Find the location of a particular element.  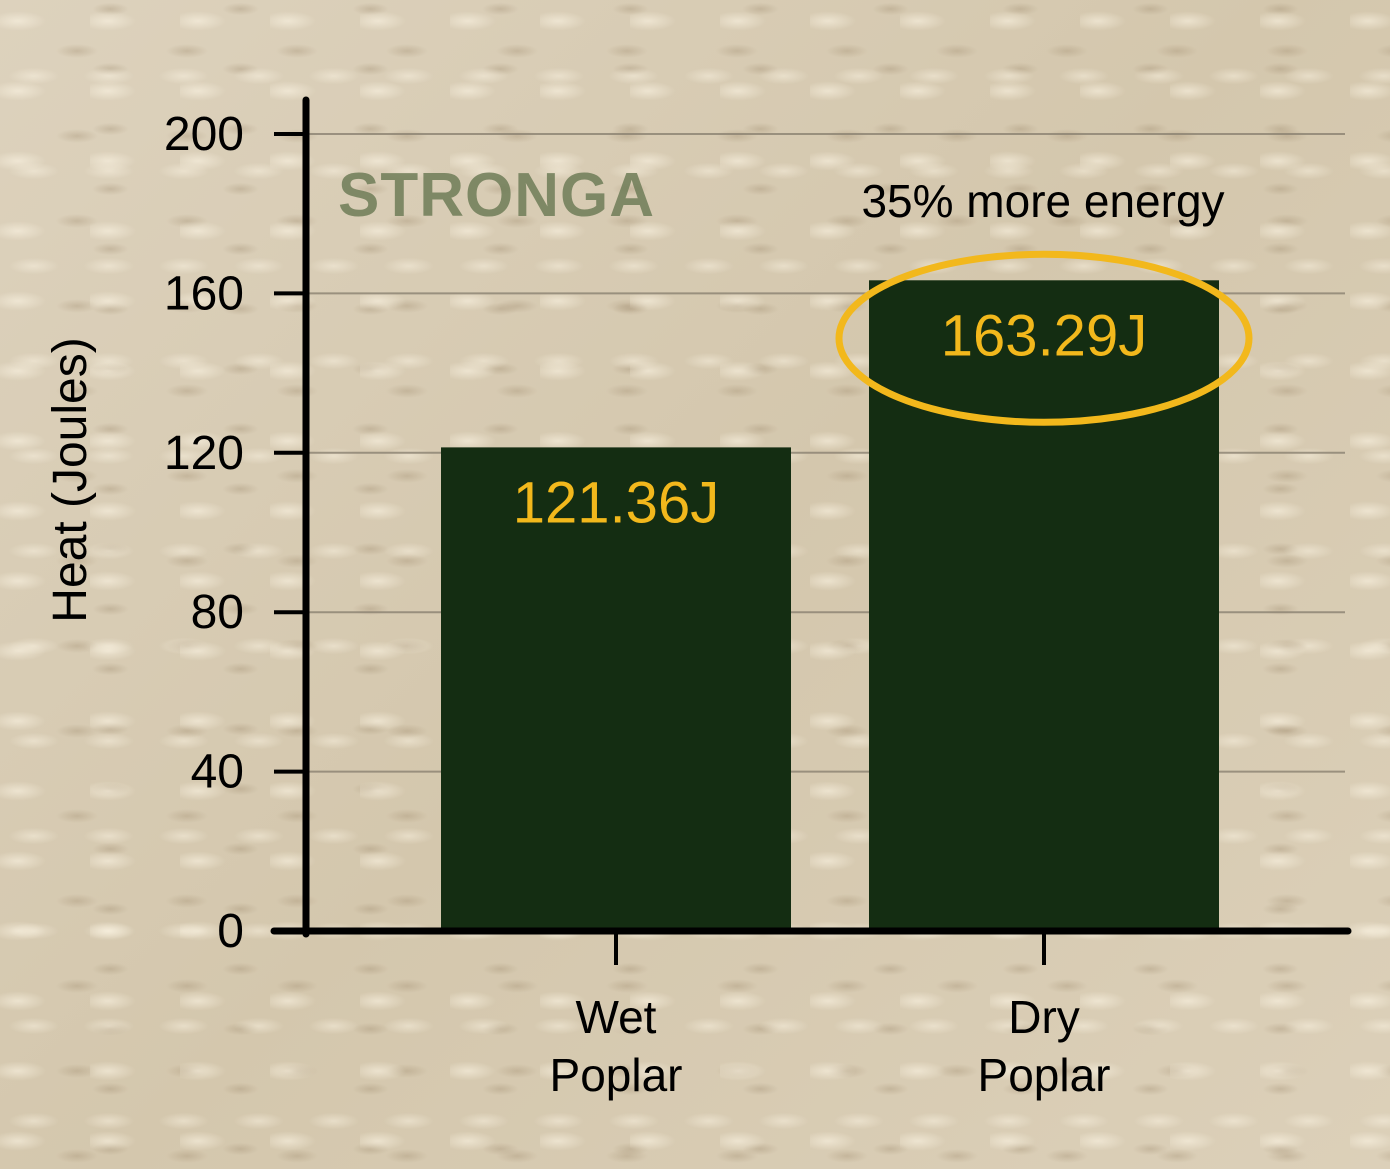

x-tick-label: Wet Poplar is located at coordinates (616, 1046).